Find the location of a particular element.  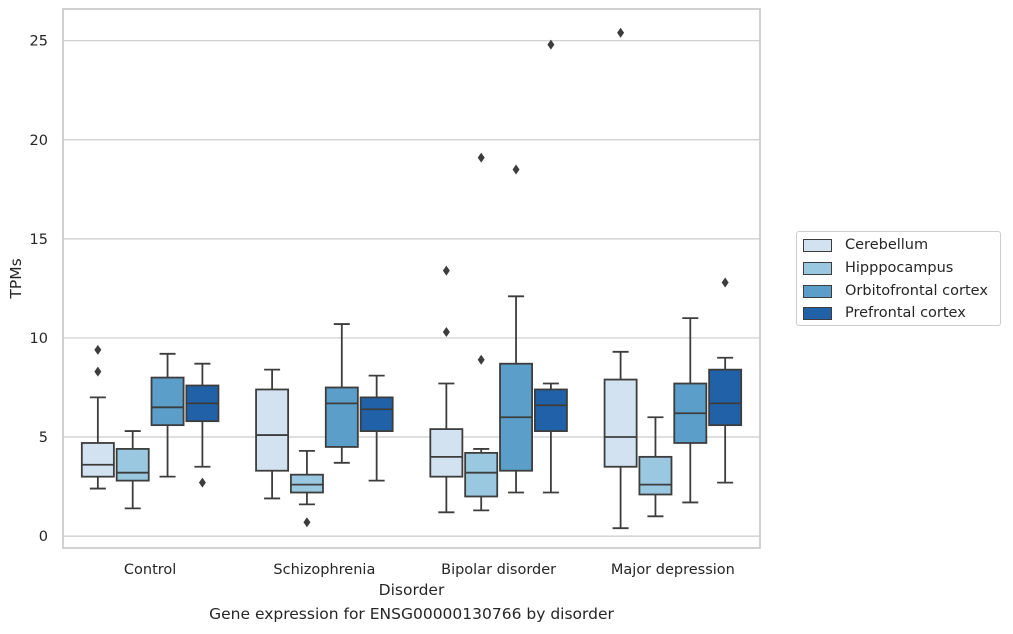

legend-swatch-cerebellum is located at coordinates (817, 245).